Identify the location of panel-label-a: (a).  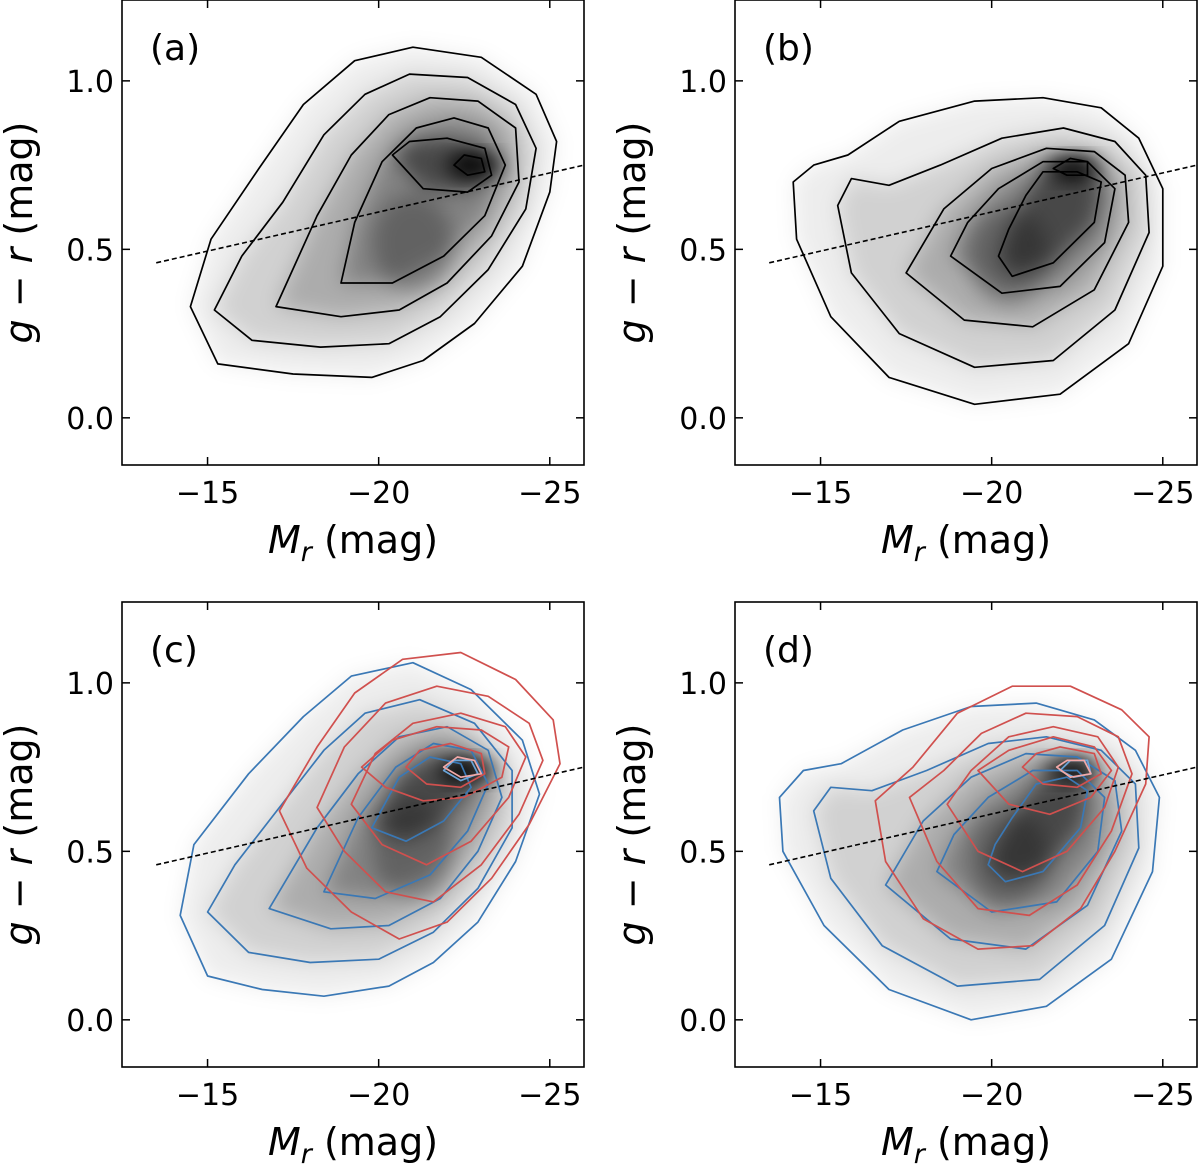
(175, 48).